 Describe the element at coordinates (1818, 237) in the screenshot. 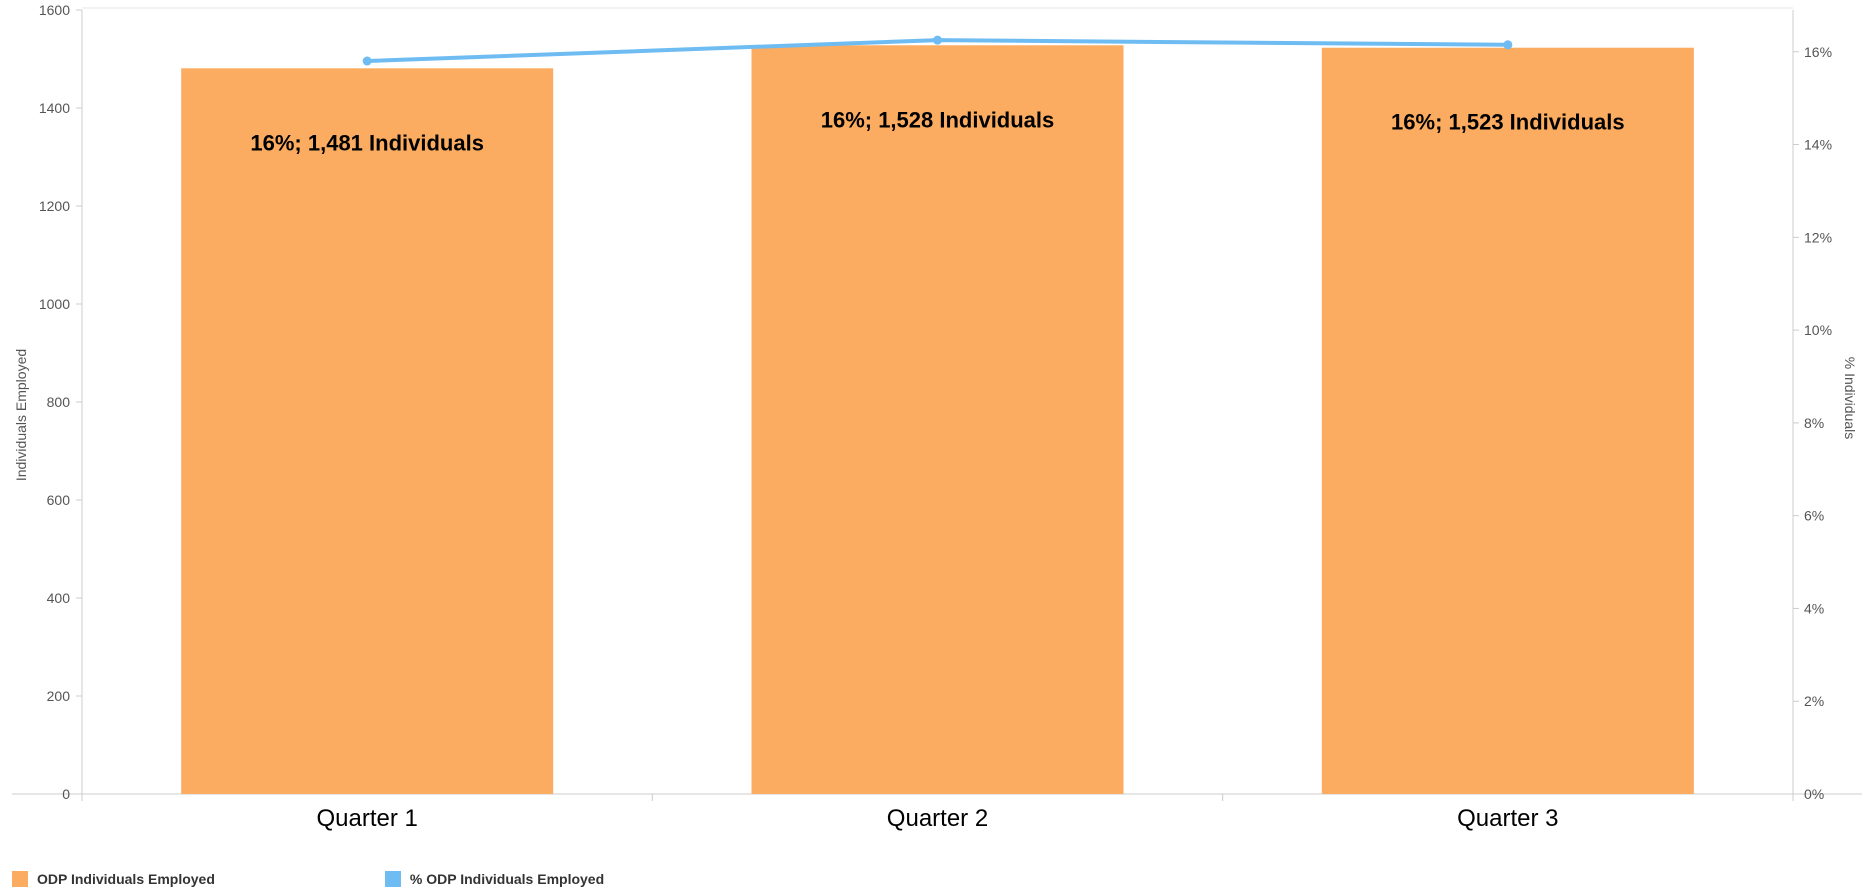

I see `y2-tick-label: 12%` at that location.